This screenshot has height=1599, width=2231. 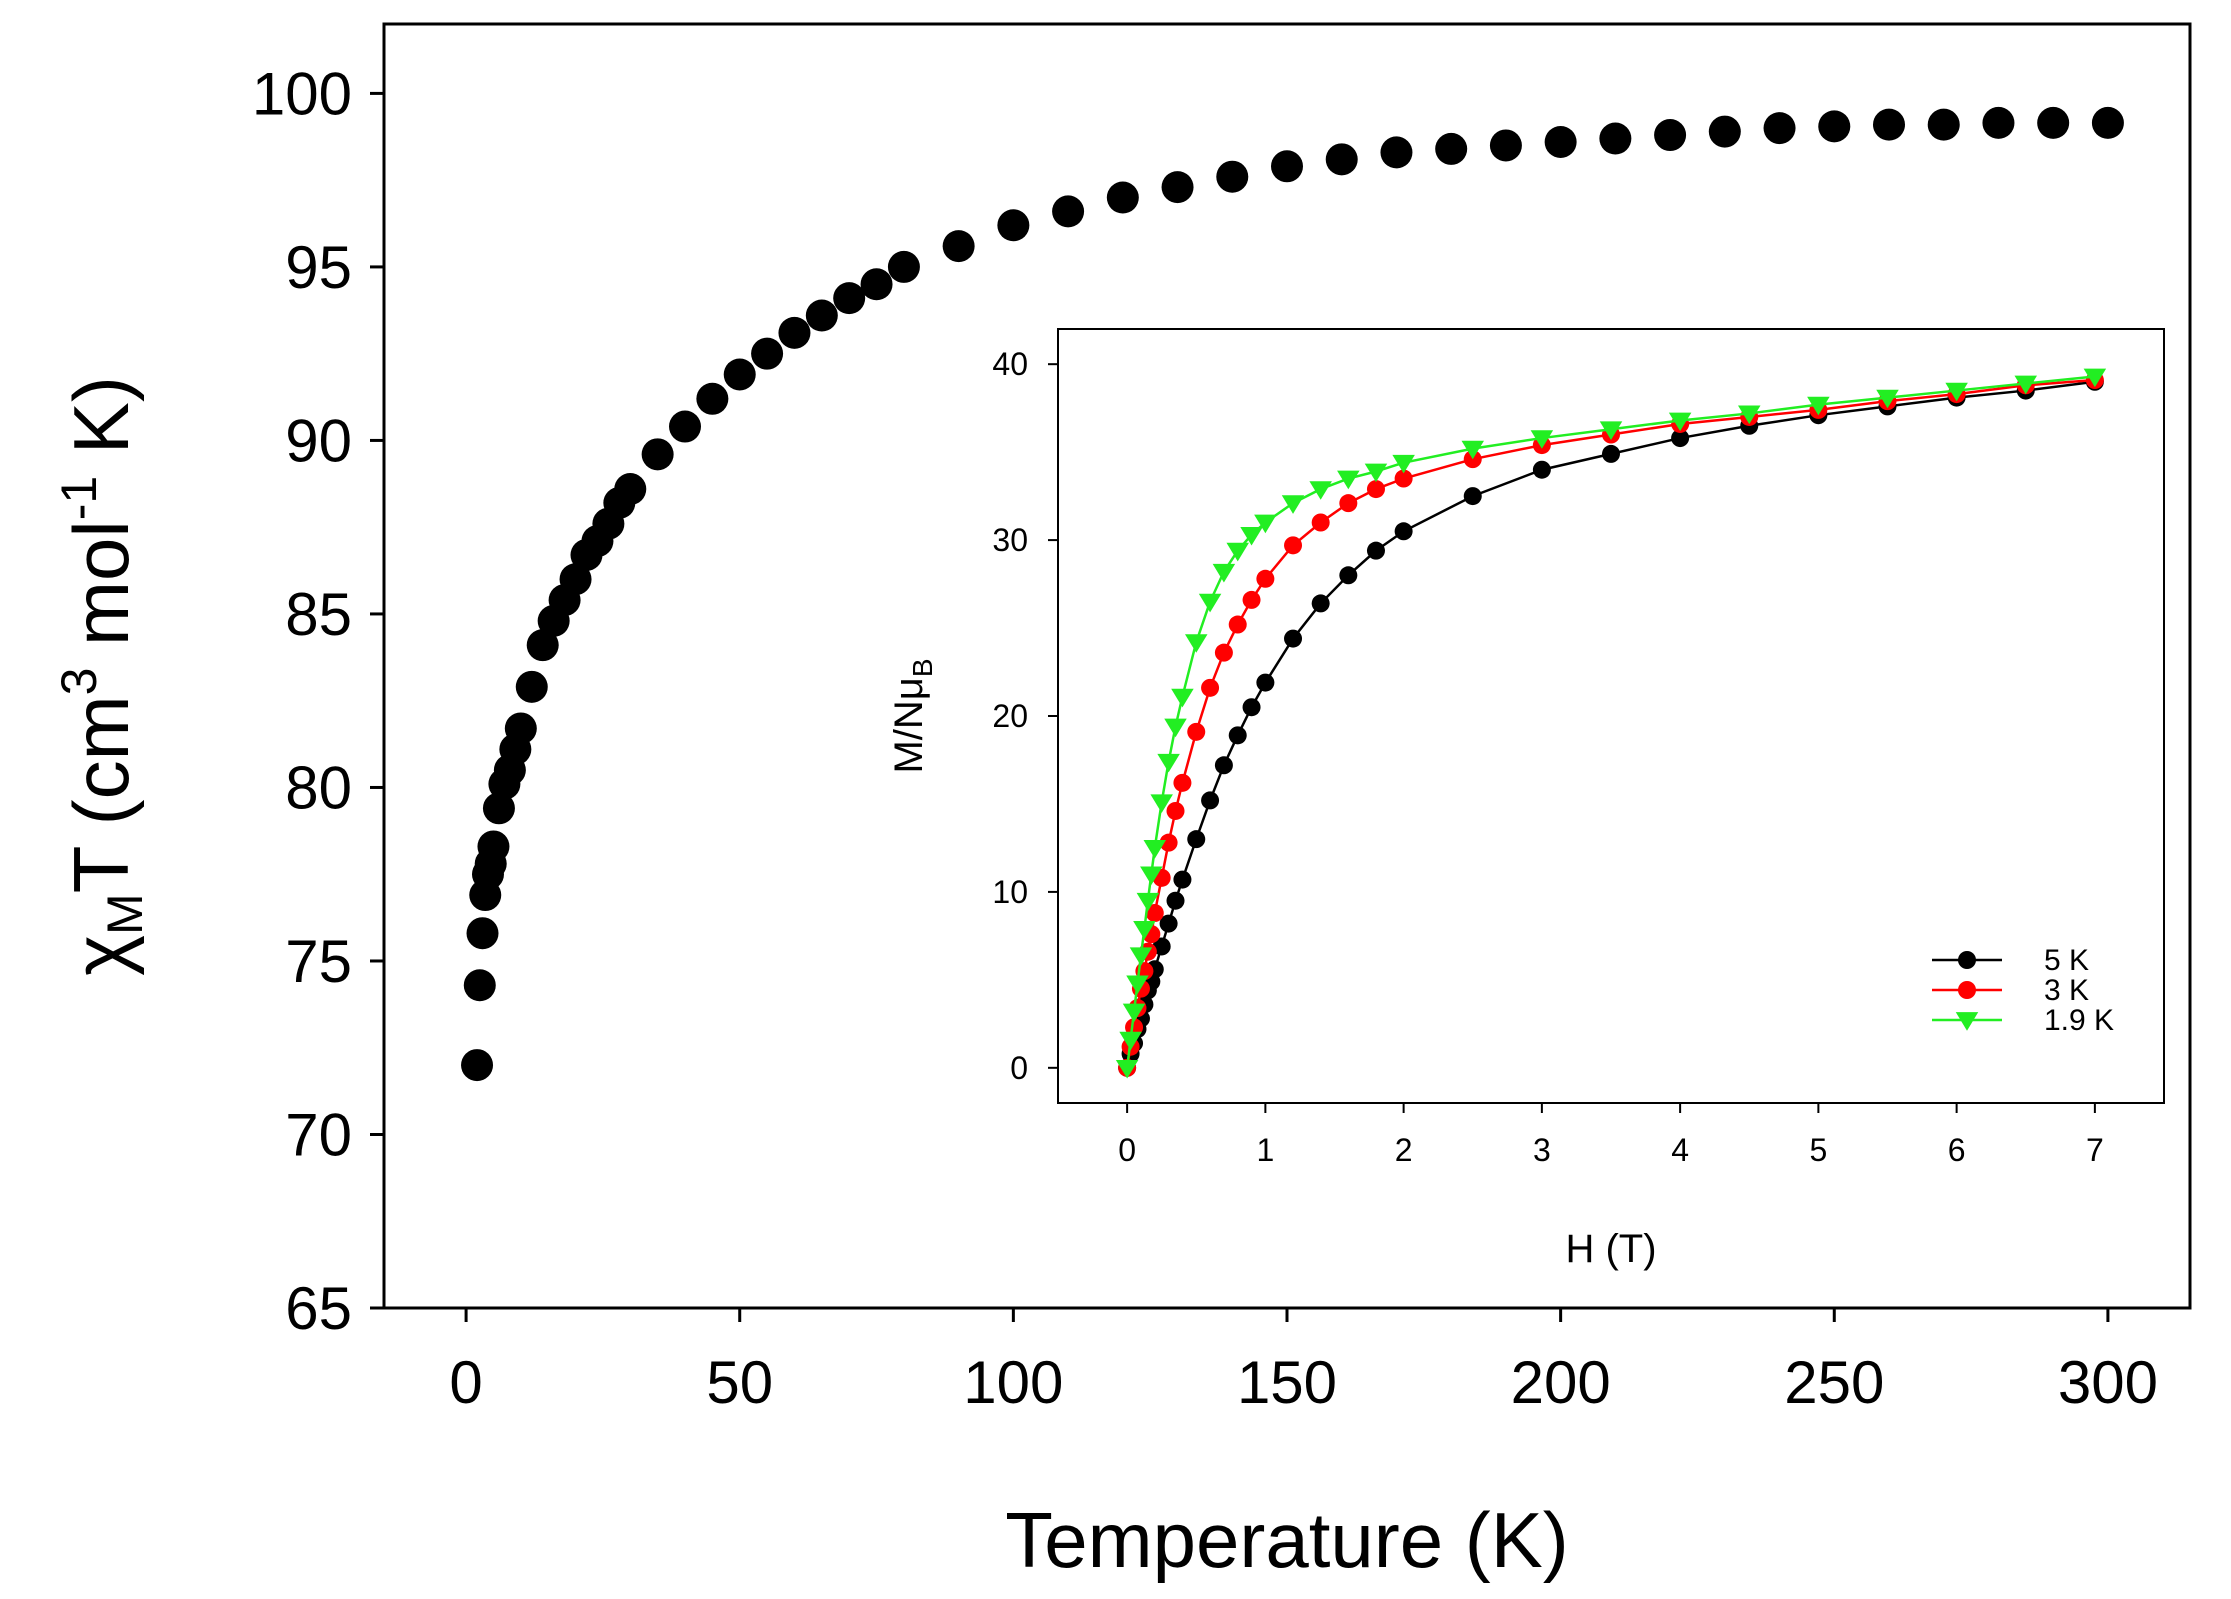 What do you see at coordinates (1957, 1150) in the screenshot?
I see `inset-x-tick-label: 6` at bounding box center [1957, 1150].